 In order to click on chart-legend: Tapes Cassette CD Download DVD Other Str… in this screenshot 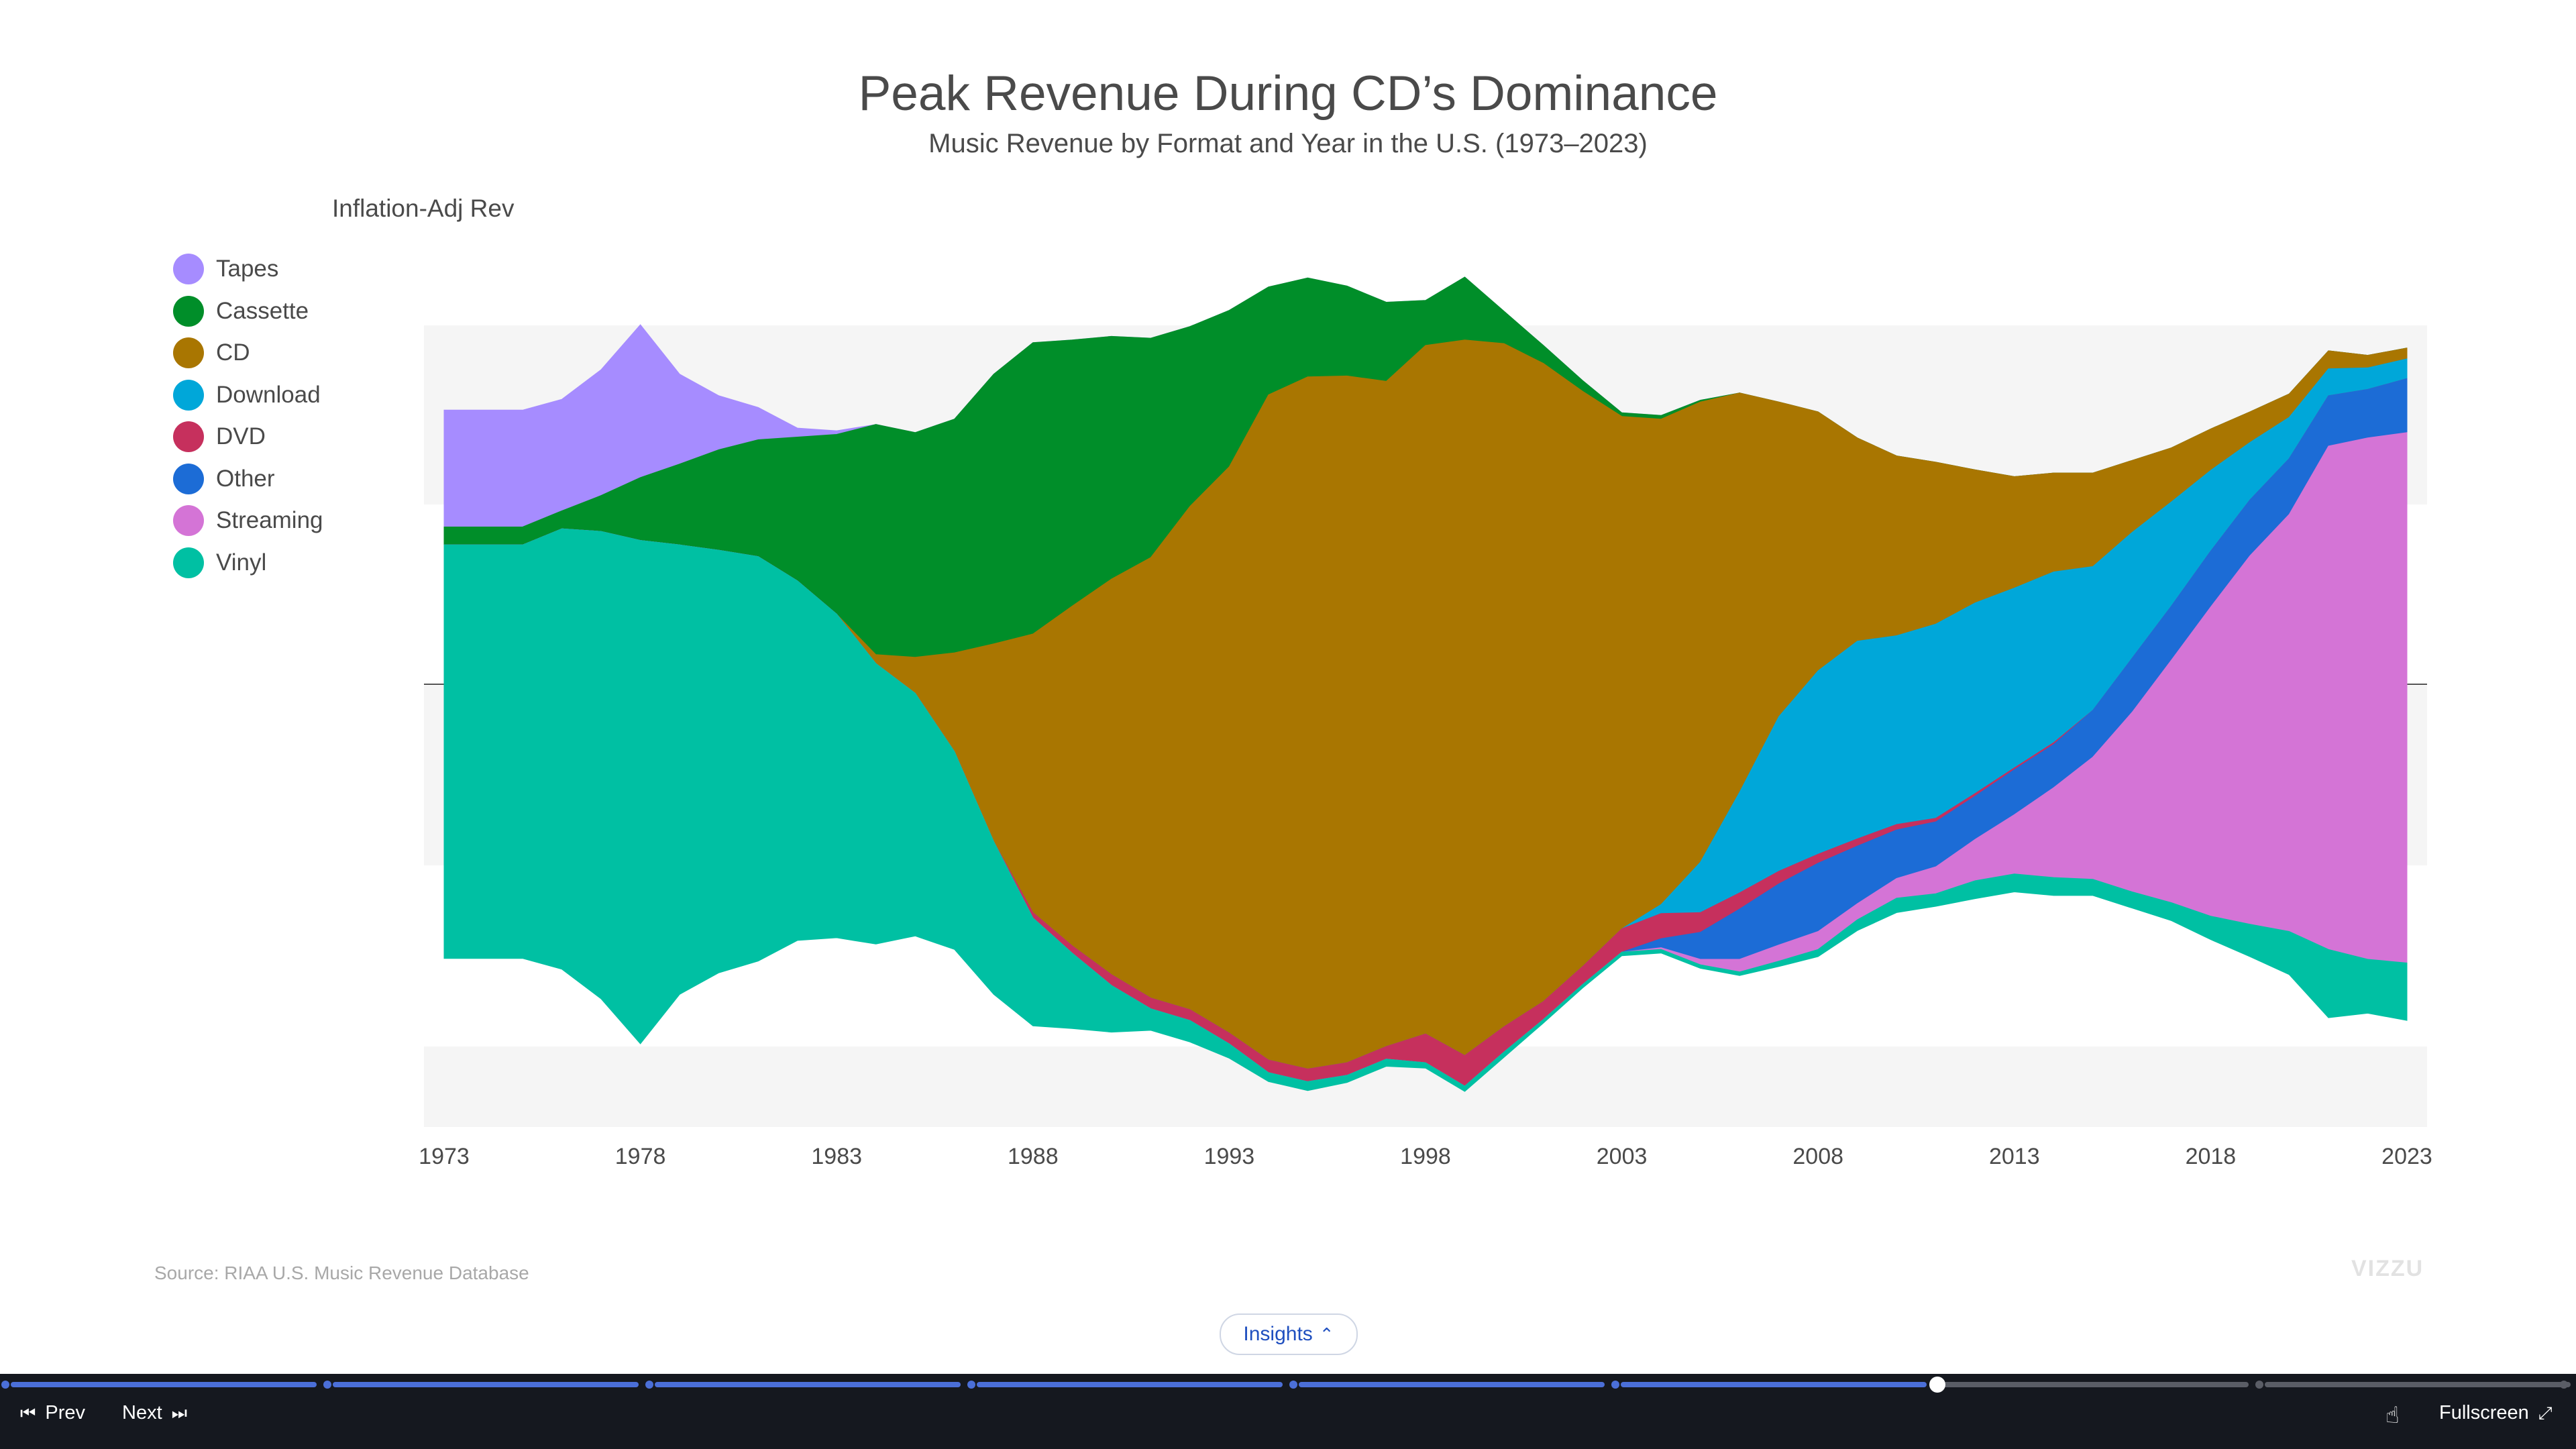, I will do `click(248, 416)`.